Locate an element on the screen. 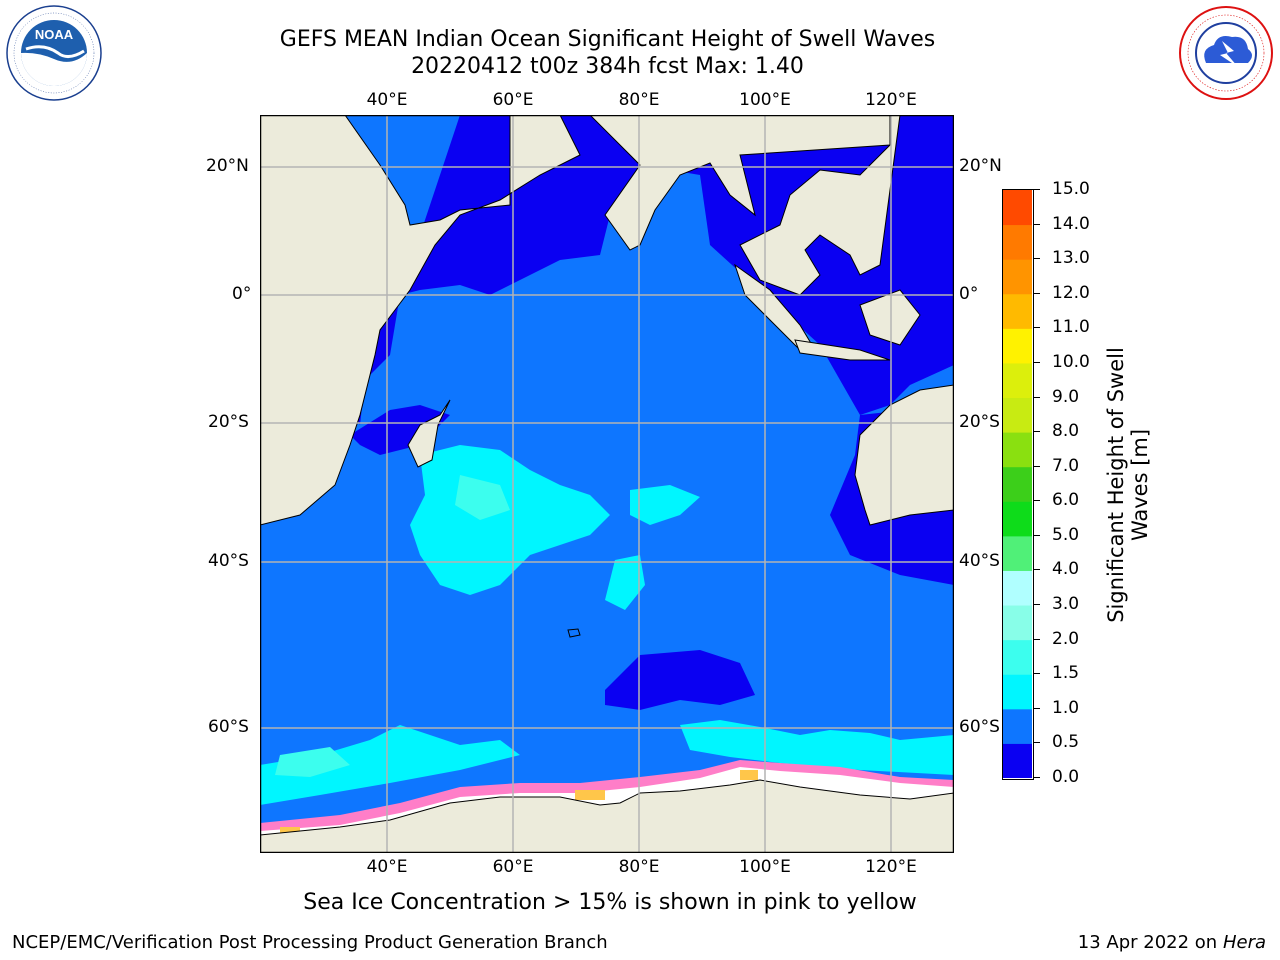 The image size is (1280, 960). colorbar-tick-label: 15.0 is located at coordinates (1071, 189).